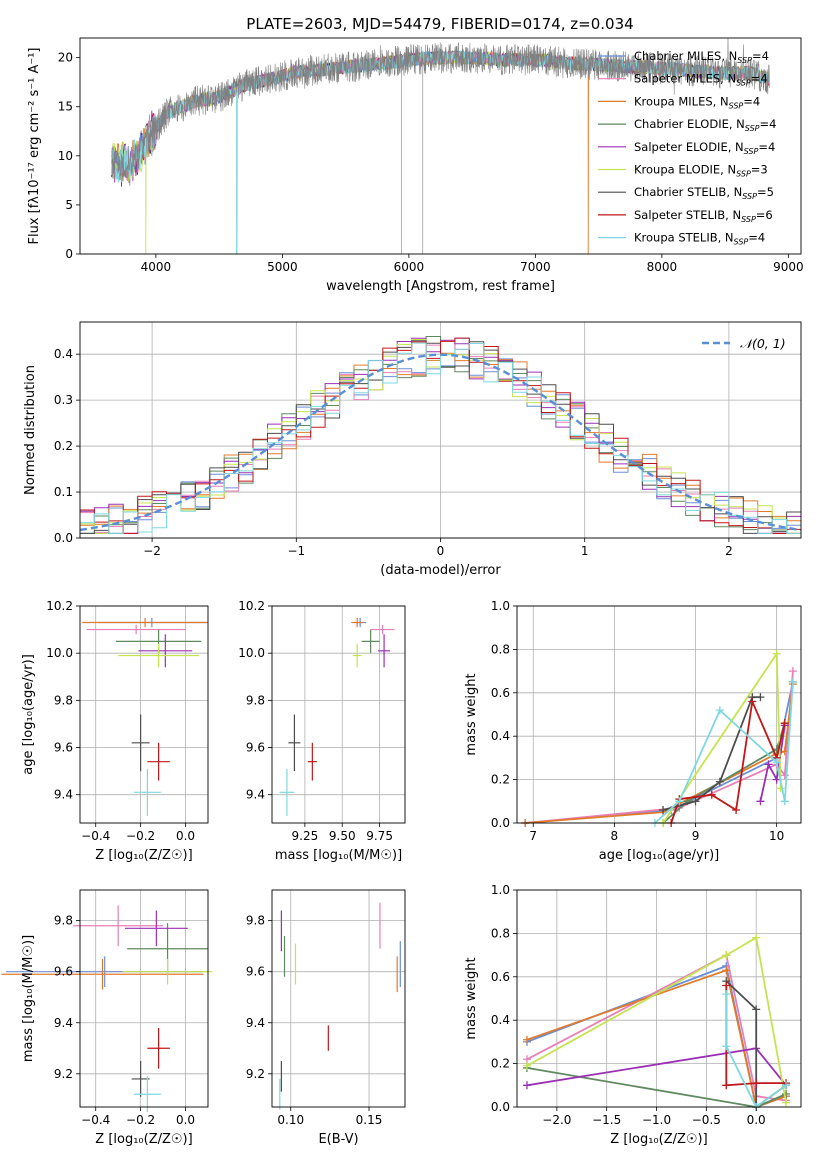 This screenshot has width=819, height=1170. Describe the element at coordinates (659, 714) in the screenshot. I see `weight-vs-age-panel-frame` at that location.